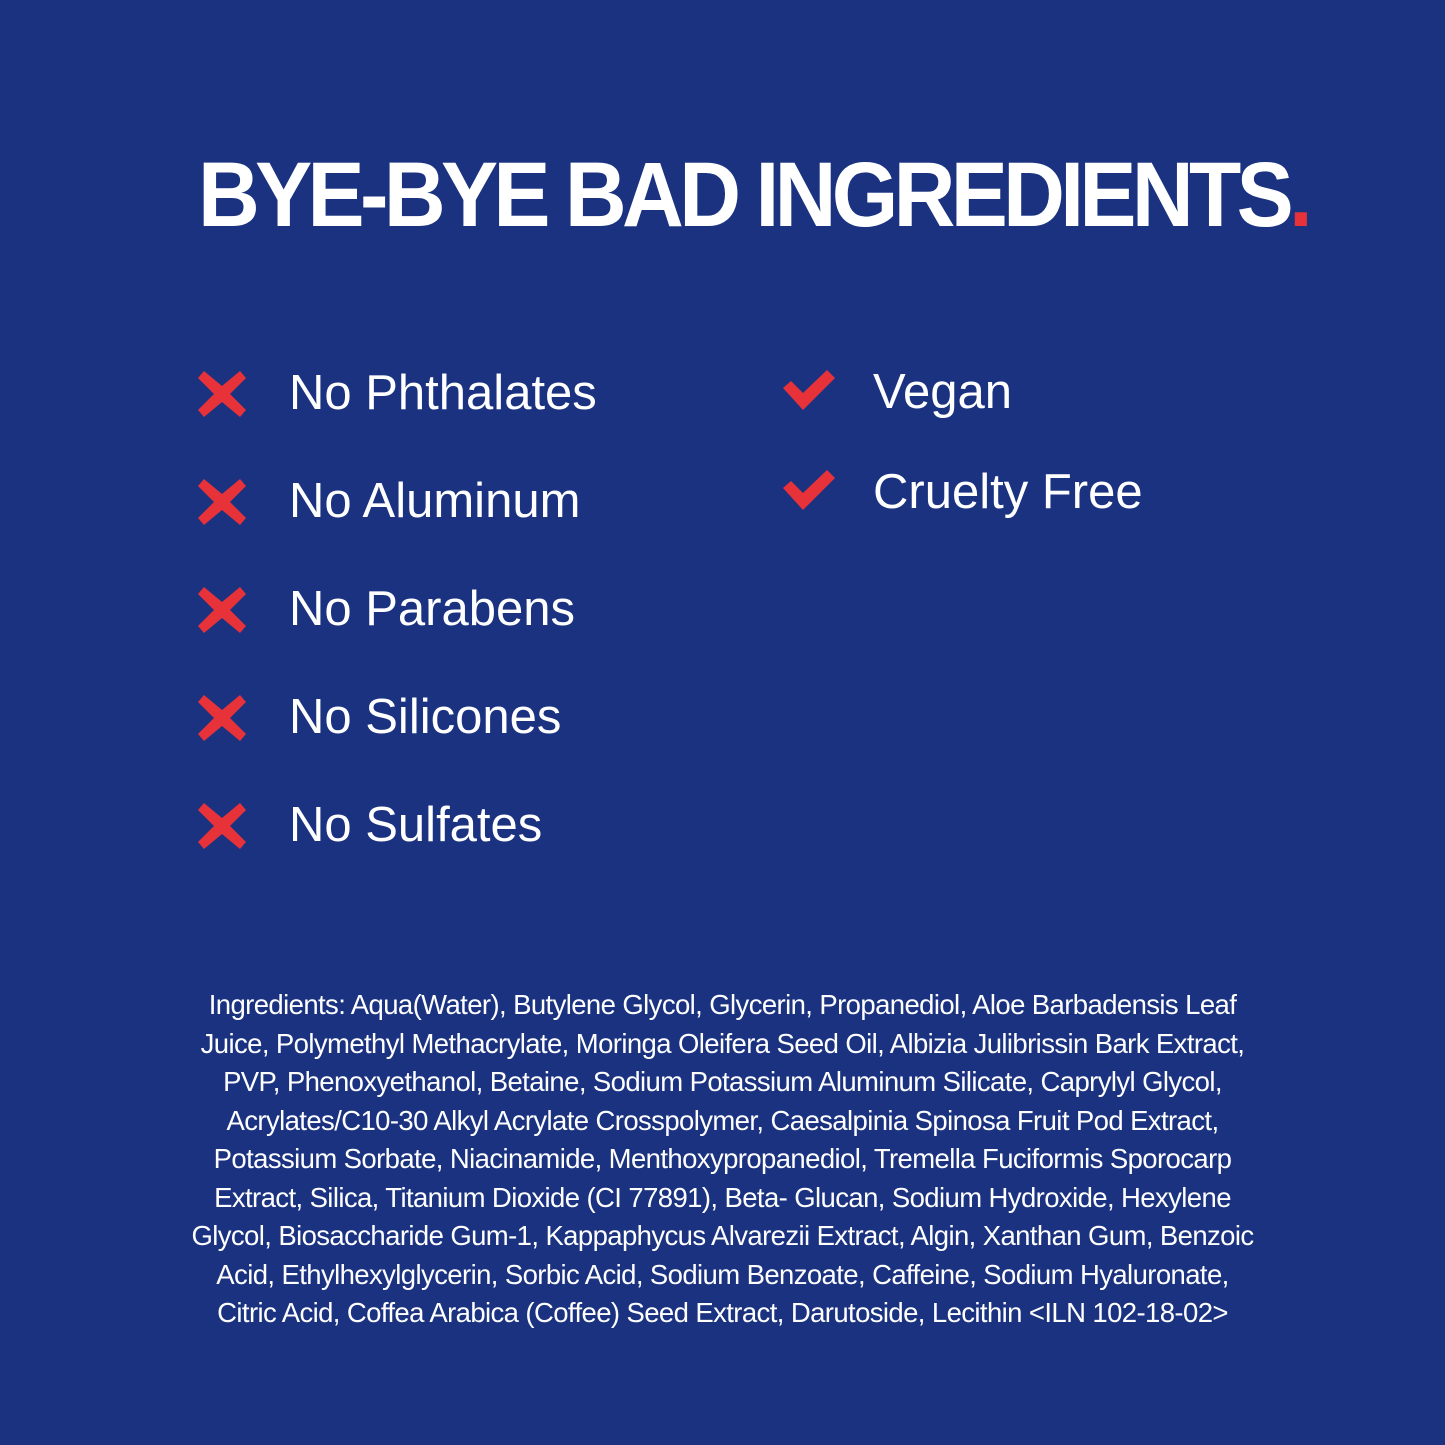  What do you see at coordinates (443, 393) in the screenshot?
I see `list-item-label: No Phthalates` at bounding box center [443, 393].